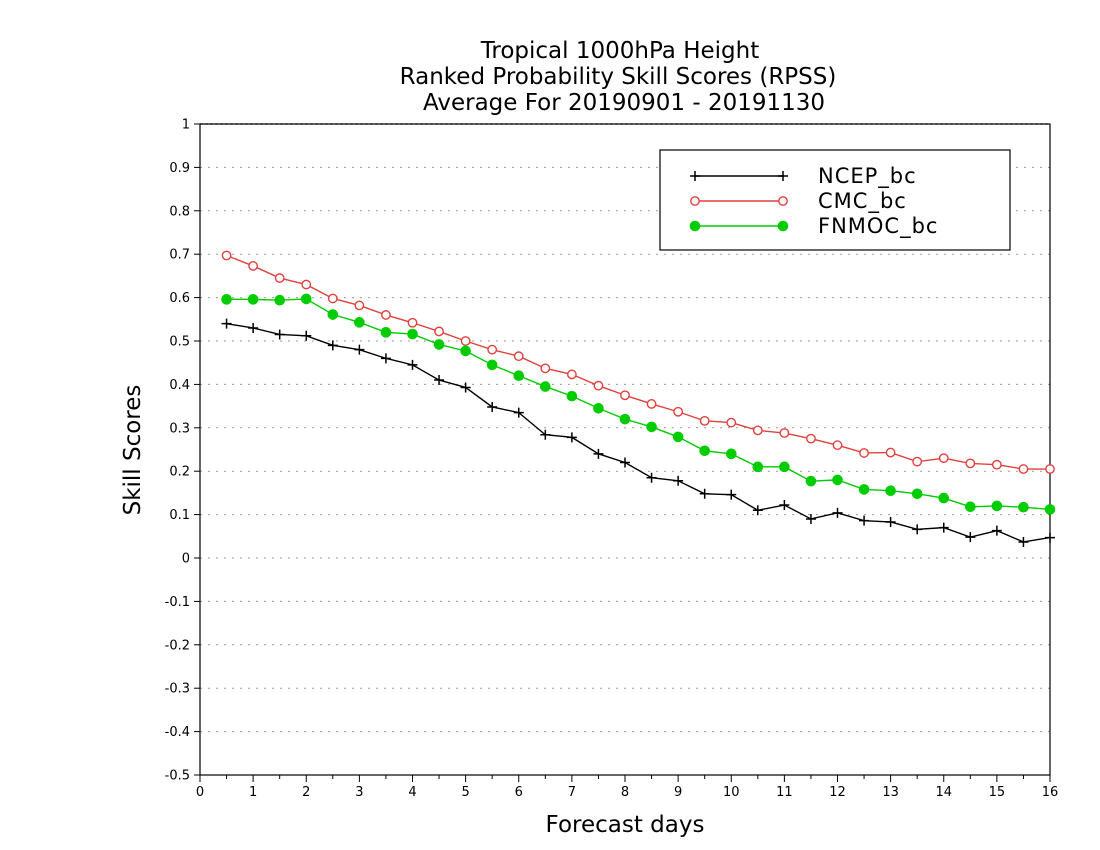 This screenshot has width=1100, height=850. Describe the element at coordinates (731, 792) in the screenshot. I see `x-tick-label: 10` at that location.